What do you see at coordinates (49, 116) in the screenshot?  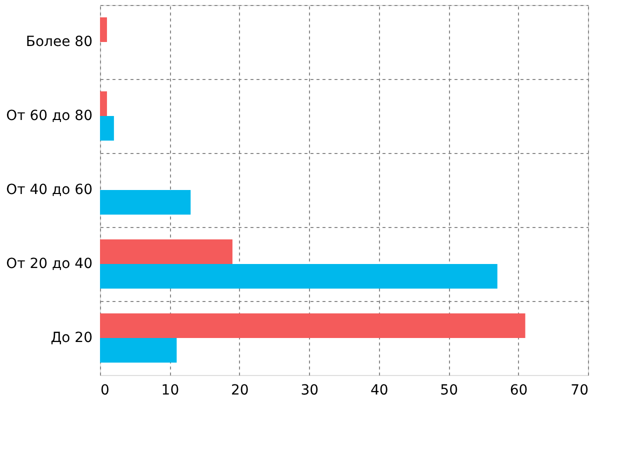 I see `y-tick-label: От 60 до 80` at bounding box center [49, 116].